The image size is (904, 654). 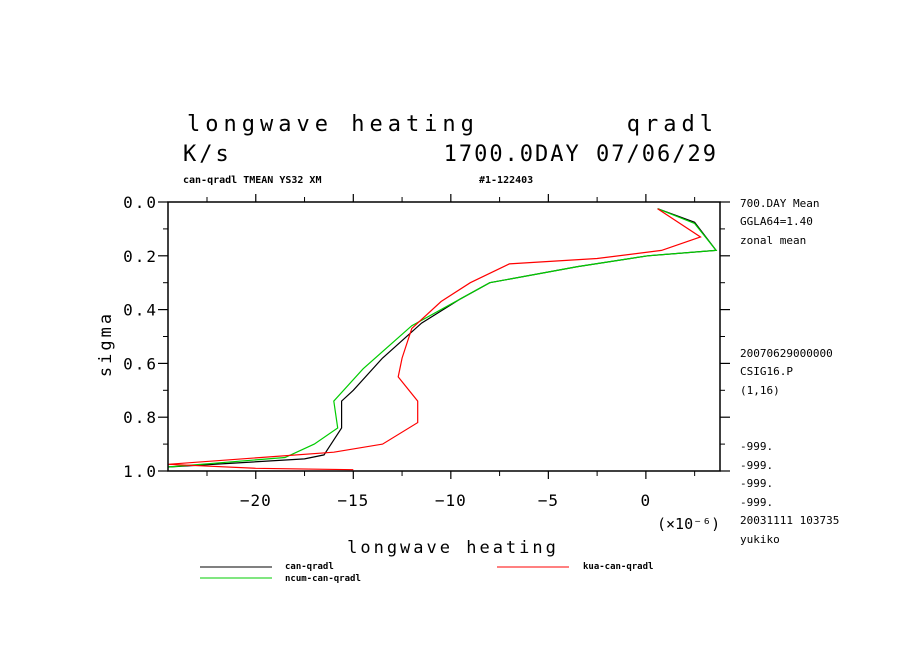 I want to click on legend-label-ncum-can-qradl: ncum-can-qradl, so click(x=323, y=579).